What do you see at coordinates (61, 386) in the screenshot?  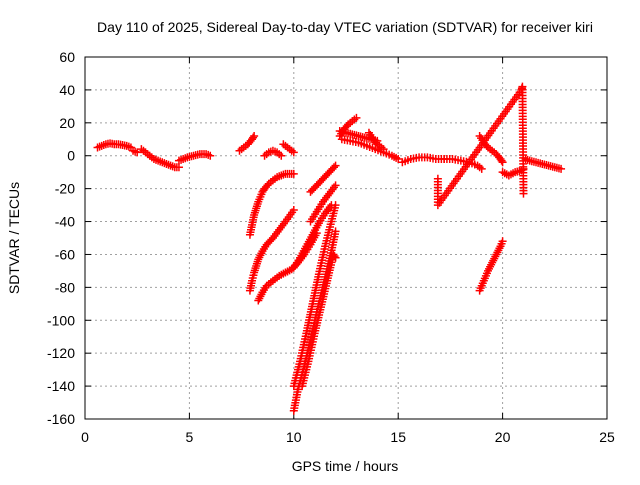 I see `y-tick-label: -140` at bounding box center [61, 386].